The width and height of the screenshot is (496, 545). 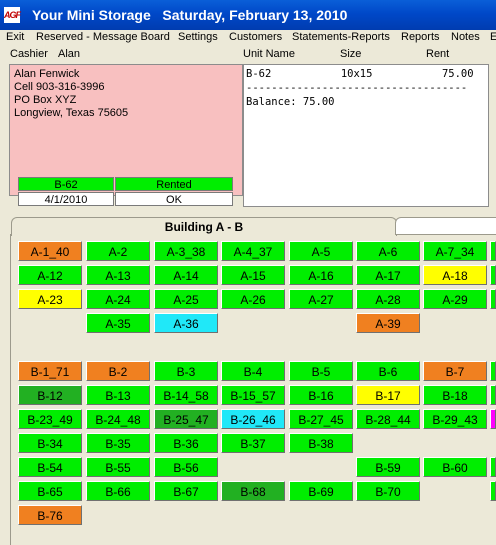 What do you see at coordinates (360, 74) in the screenshot?
I see `receipt-line-item: B-62 10x15 75.00` at bounding box center [360, 74].